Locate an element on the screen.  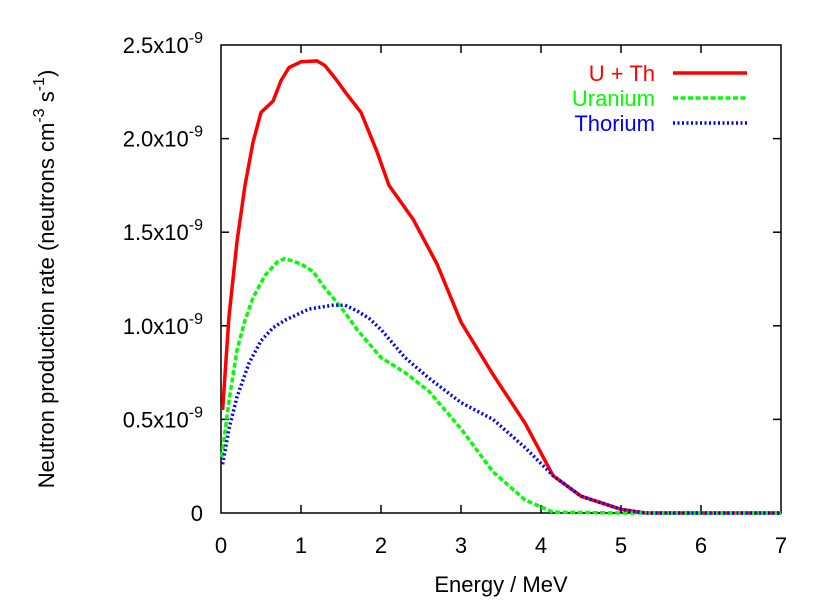
y-axis-title-sup2: -1 is located at coordinates (39, 84).